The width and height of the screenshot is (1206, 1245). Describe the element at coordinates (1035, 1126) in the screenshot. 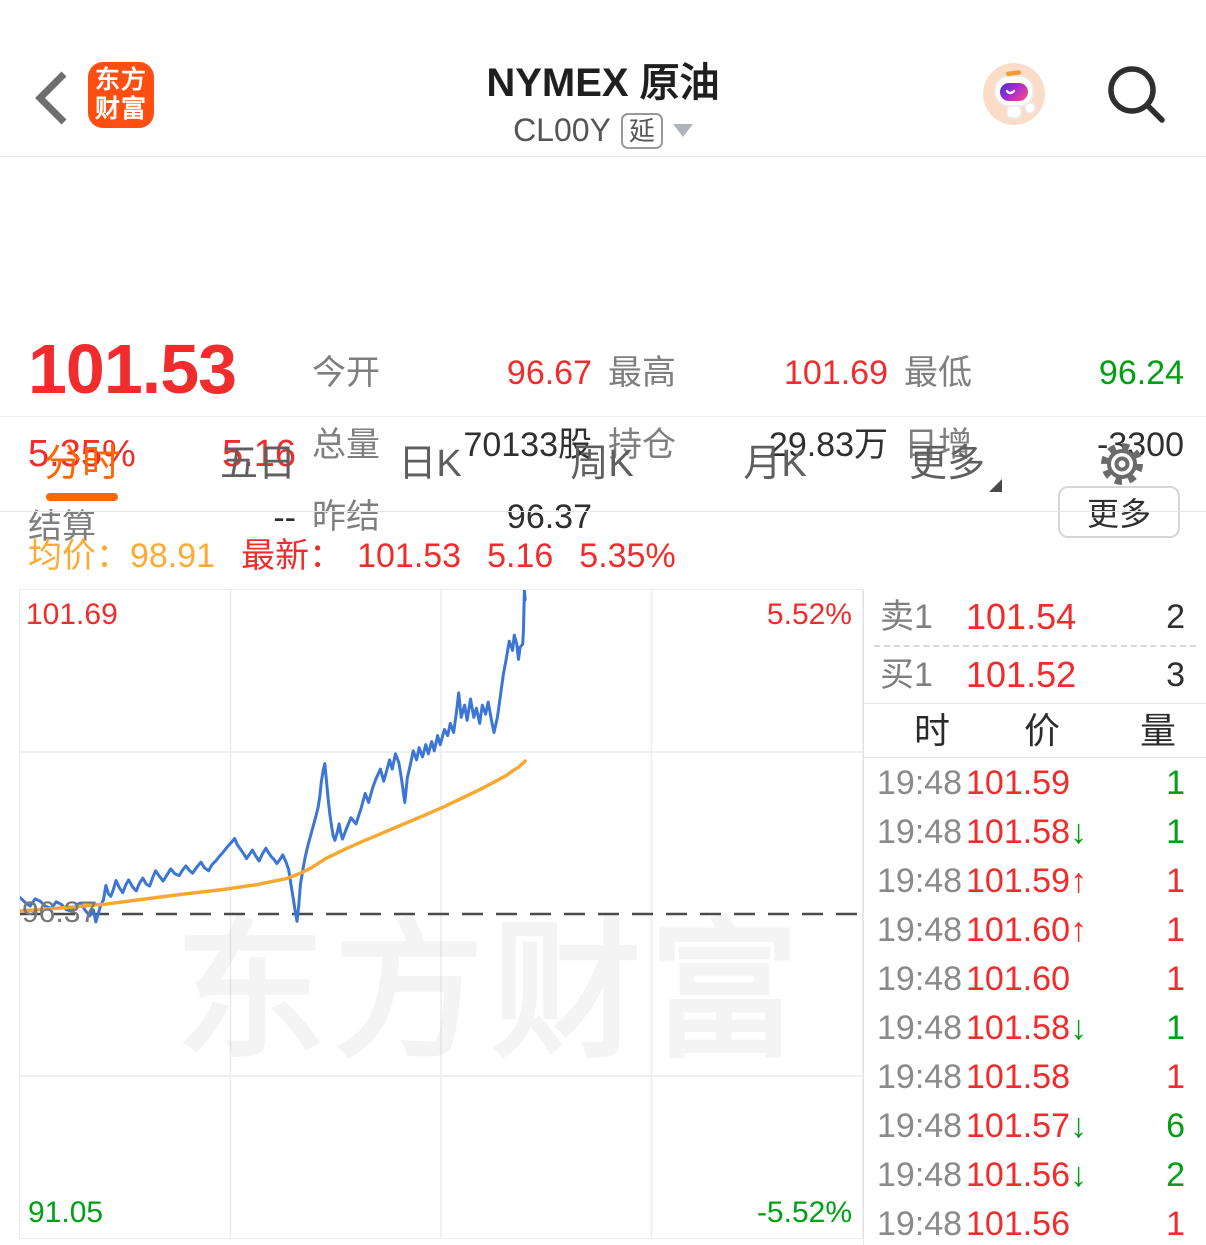

I see `tape-row: 19:48 101.57↓ 6` at that location.